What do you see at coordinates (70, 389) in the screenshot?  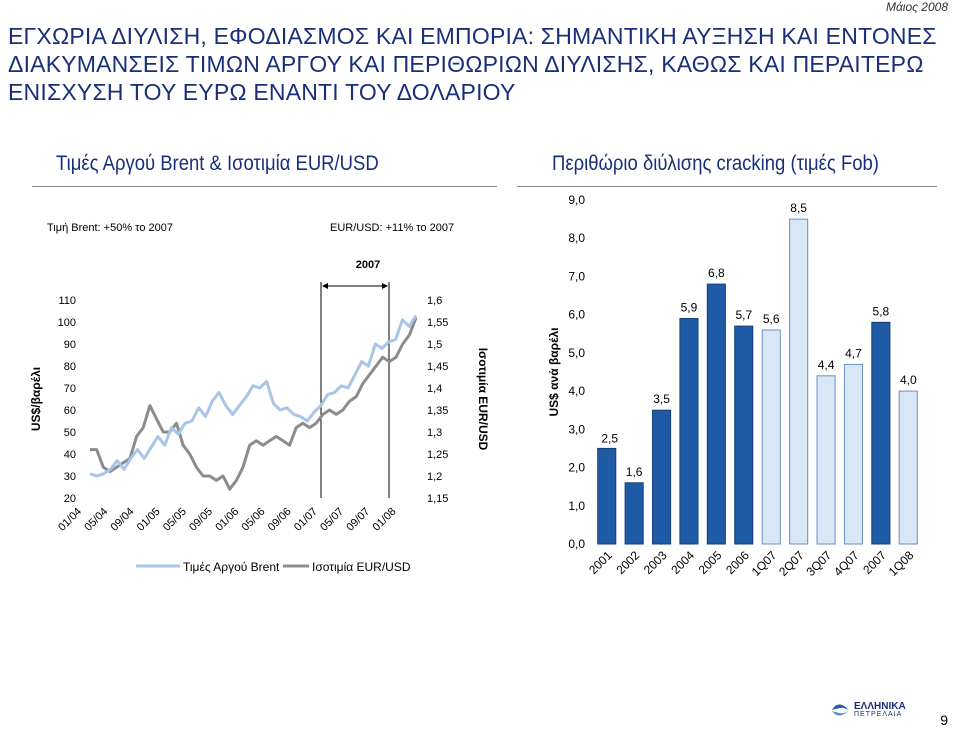 I see `left-axis-tick-label: 70` at bounding box center [70, 389].